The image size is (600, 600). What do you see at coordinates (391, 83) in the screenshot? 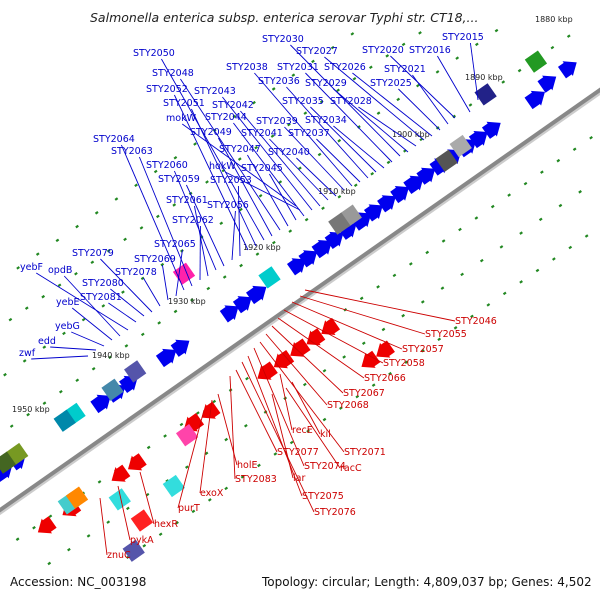
I see `gene-label-STY2025: STY2025` at bounding box center [391, 83].